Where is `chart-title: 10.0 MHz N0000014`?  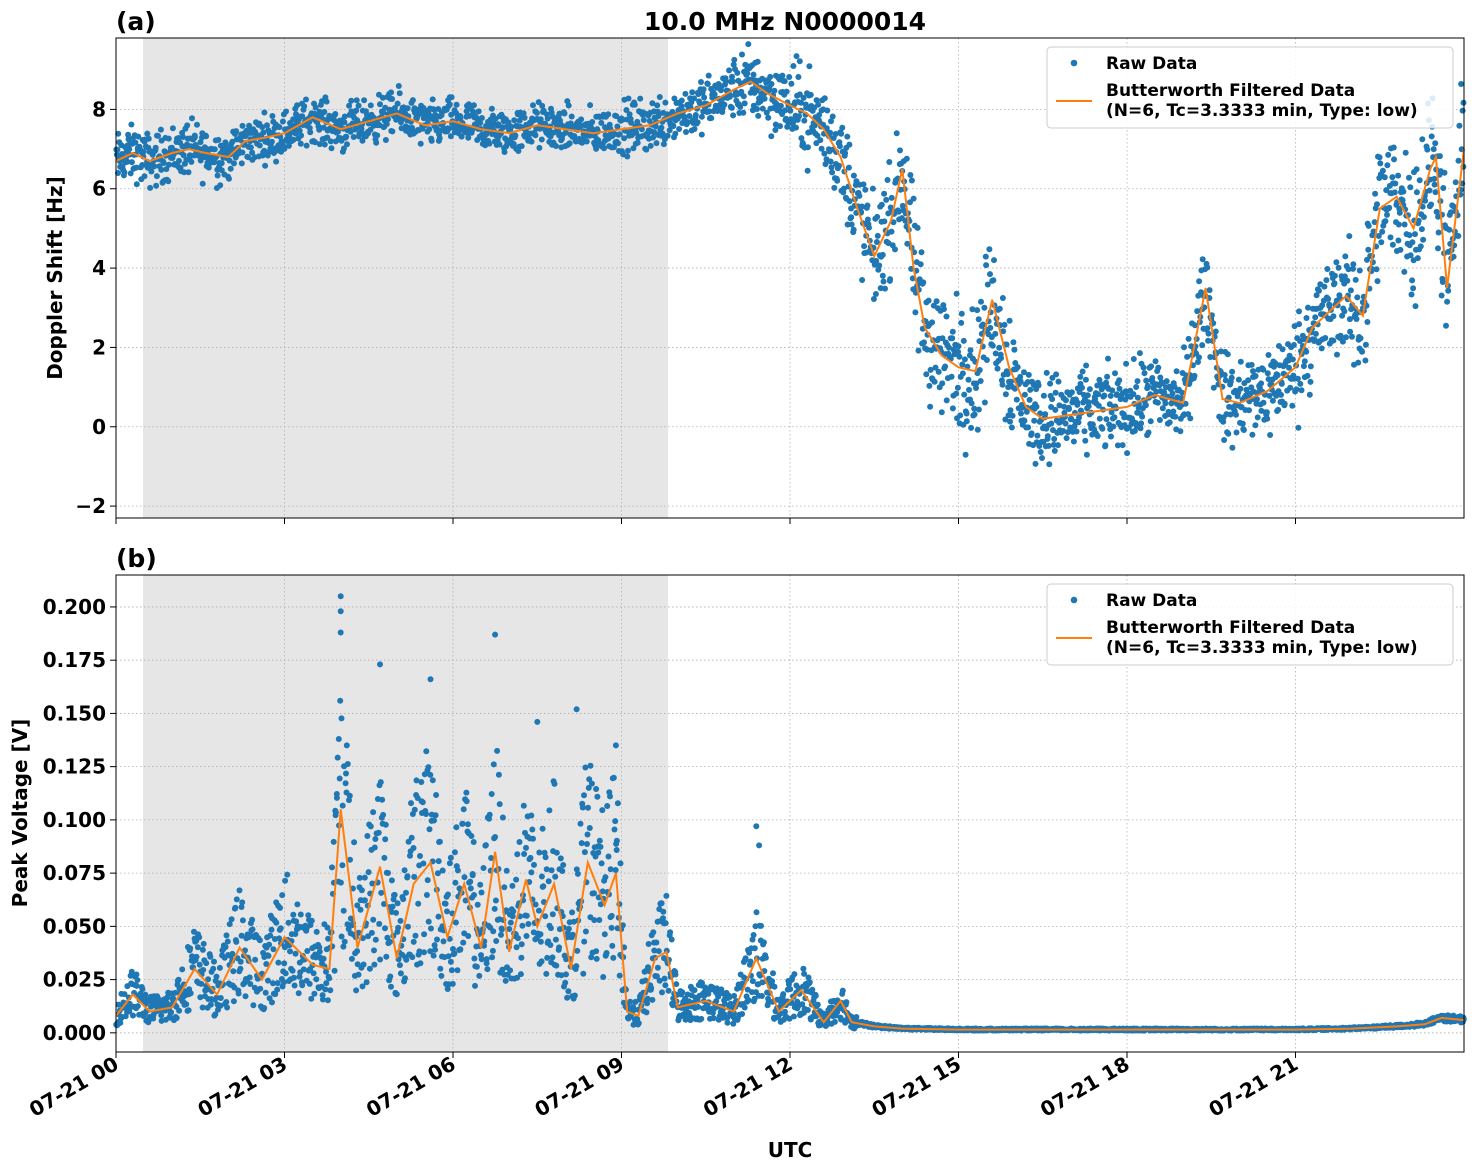 chart-title: 10.0 MHz N0000014 is located at coordinates (785, 21).